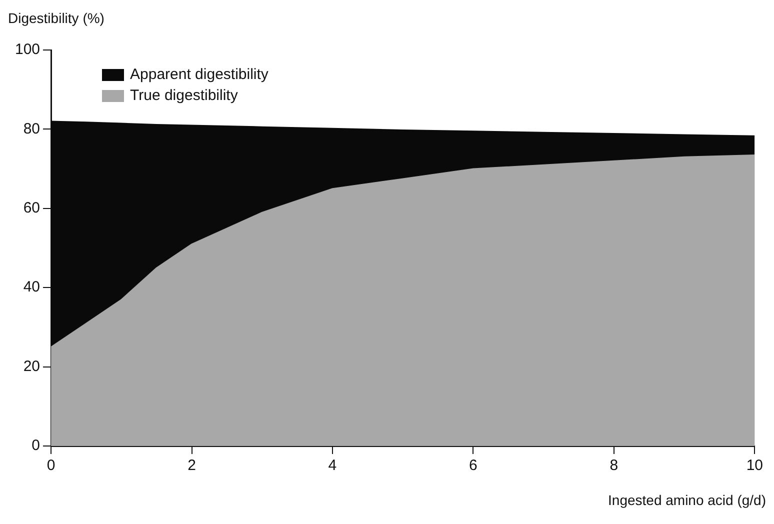 Image resolution: width=774 pixels, height=524 pixels. I want to click on y-tick-label: 0, so click(36, 445).